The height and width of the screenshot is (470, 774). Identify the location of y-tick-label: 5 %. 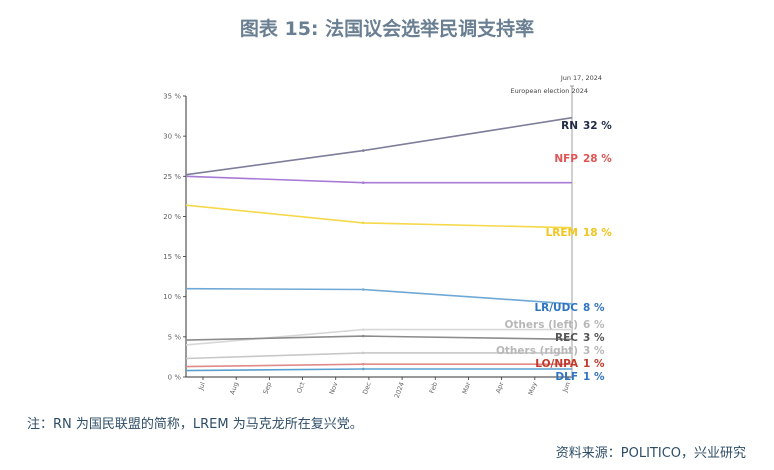
(175, 337).